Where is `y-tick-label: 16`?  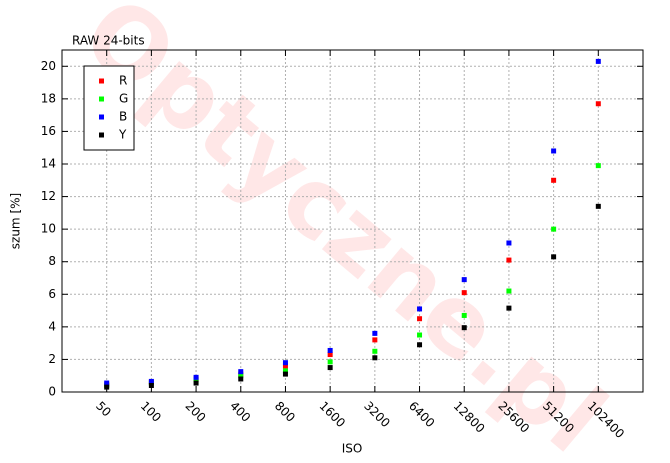
y-tick-label: 16 is located at coordinates (48, 131).